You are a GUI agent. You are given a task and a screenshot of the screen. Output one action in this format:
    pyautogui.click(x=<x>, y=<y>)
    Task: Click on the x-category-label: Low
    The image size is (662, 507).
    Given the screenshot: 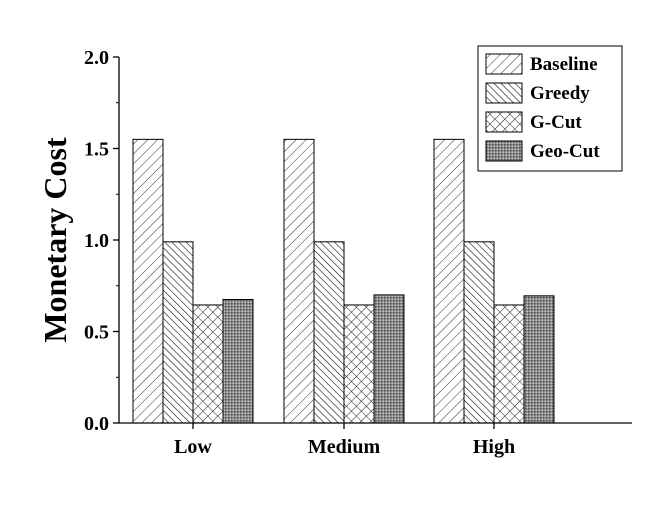 What is the action you would take?
    pyautogui.click(x=193, y=447)
    